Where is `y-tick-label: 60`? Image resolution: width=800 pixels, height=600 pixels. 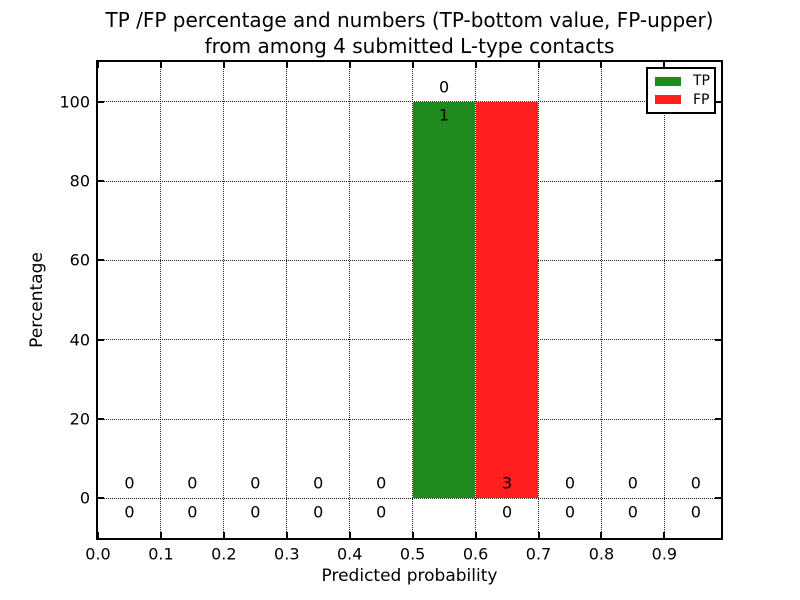 y-tick-label: 60 is located at coordinates (79, 260).